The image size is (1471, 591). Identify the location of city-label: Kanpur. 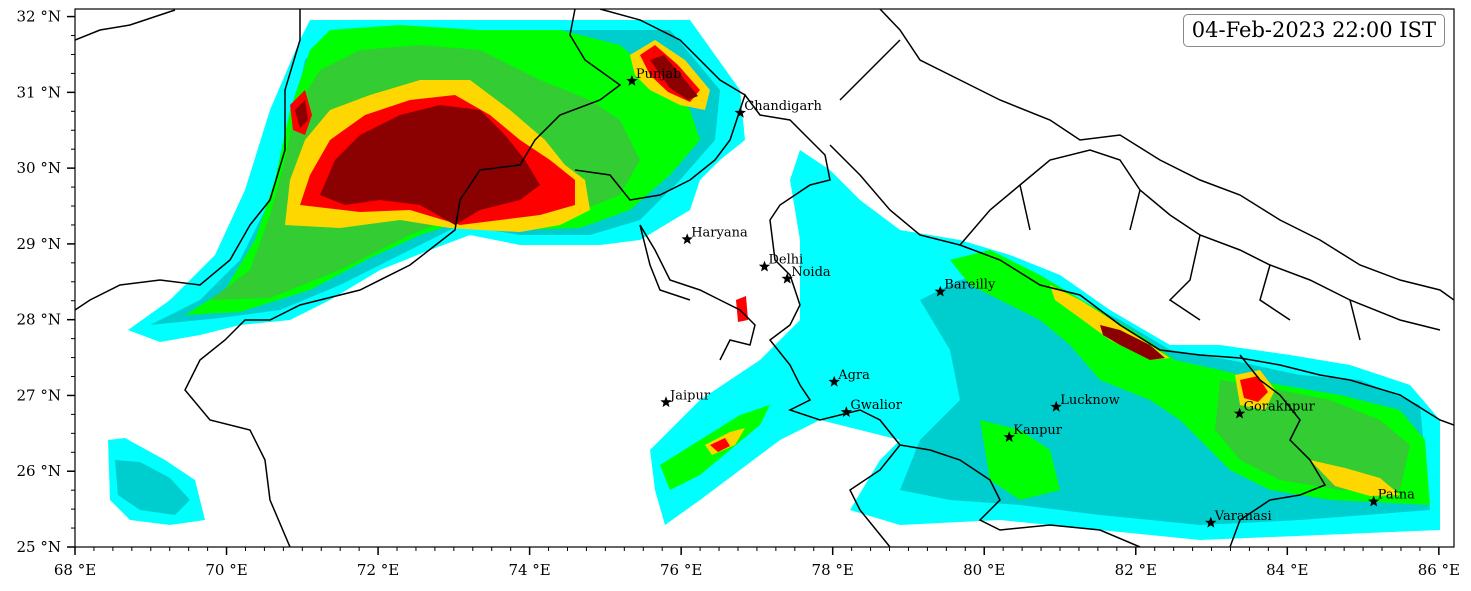
(1038, 430).